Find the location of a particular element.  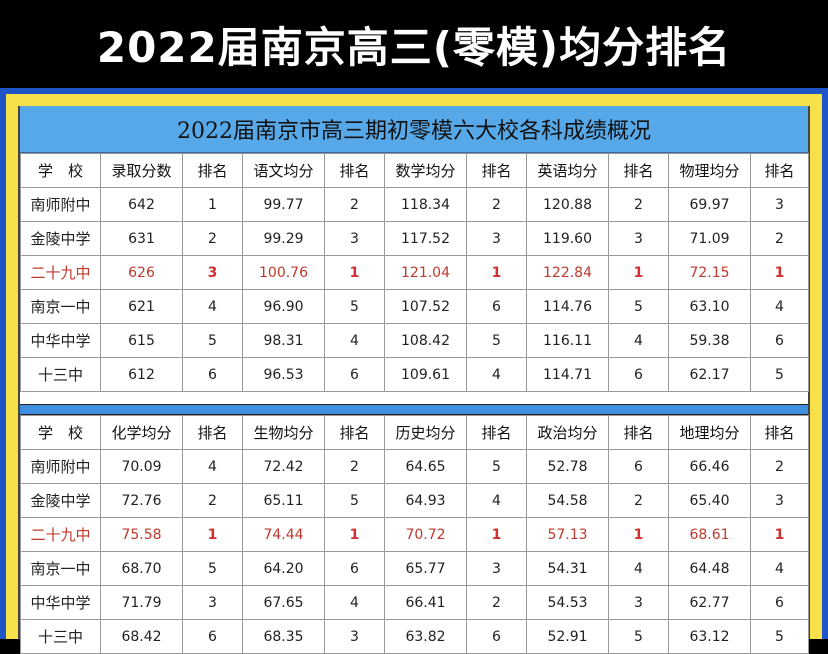

score-cell: 64.20 is located at coordinates (283, 568).